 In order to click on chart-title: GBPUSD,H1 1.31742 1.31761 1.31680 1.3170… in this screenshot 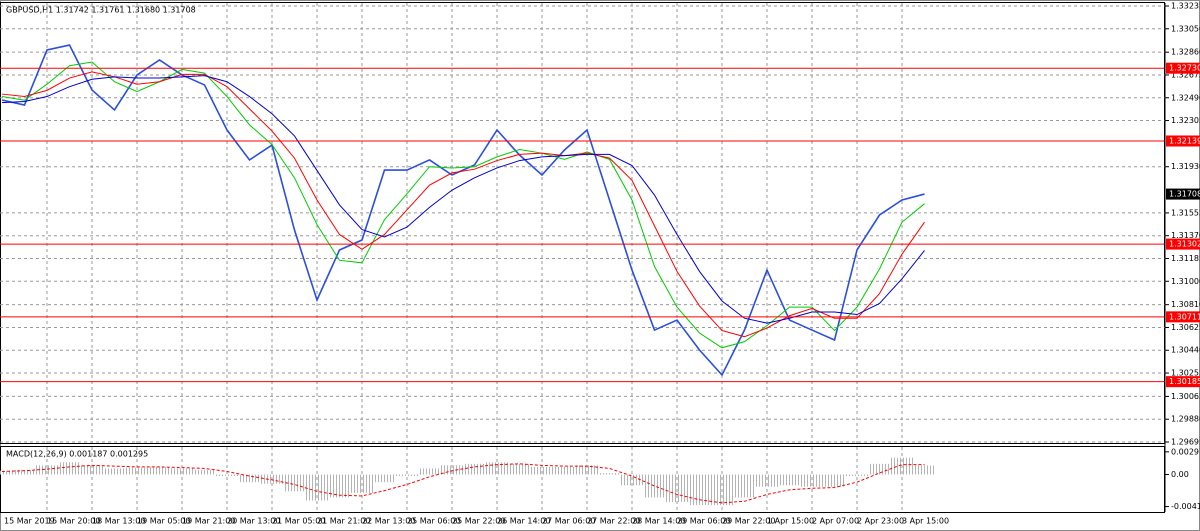, I will do `click(101, 10)`.